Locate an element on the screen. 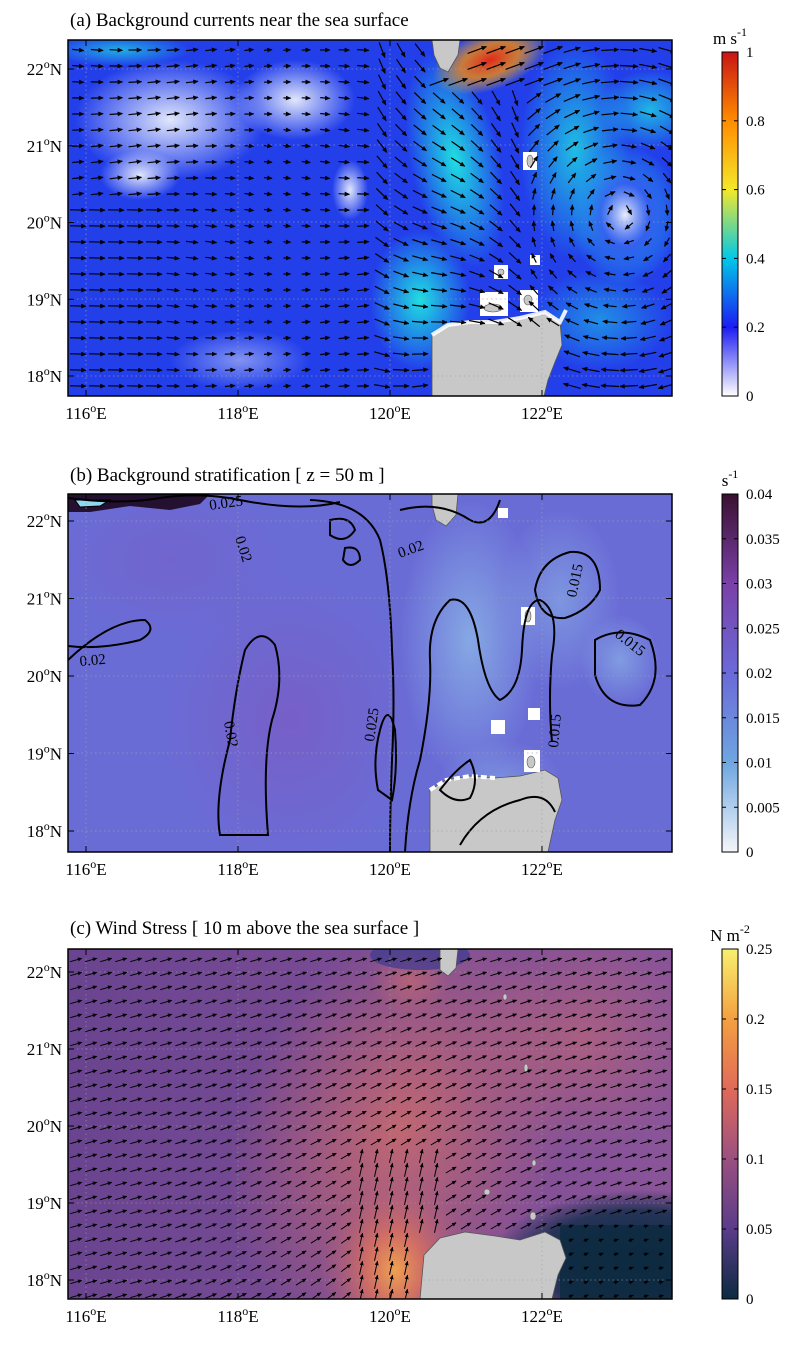  colorbar-tick-label: 0.01 is located at coordinates (759, 764).